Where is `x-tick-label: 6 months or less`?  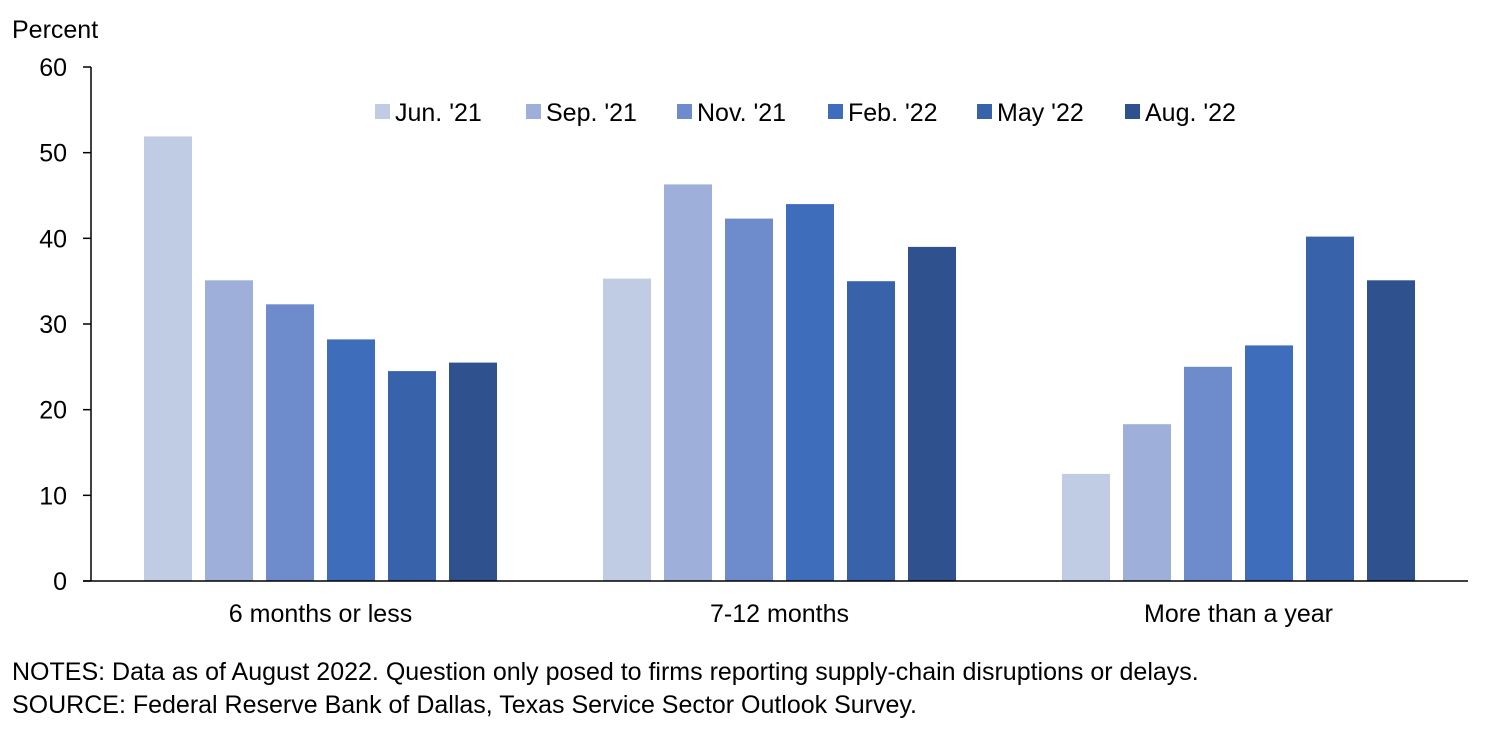 x-tick-label: 6 months or less is located at coordinates (320, 614).